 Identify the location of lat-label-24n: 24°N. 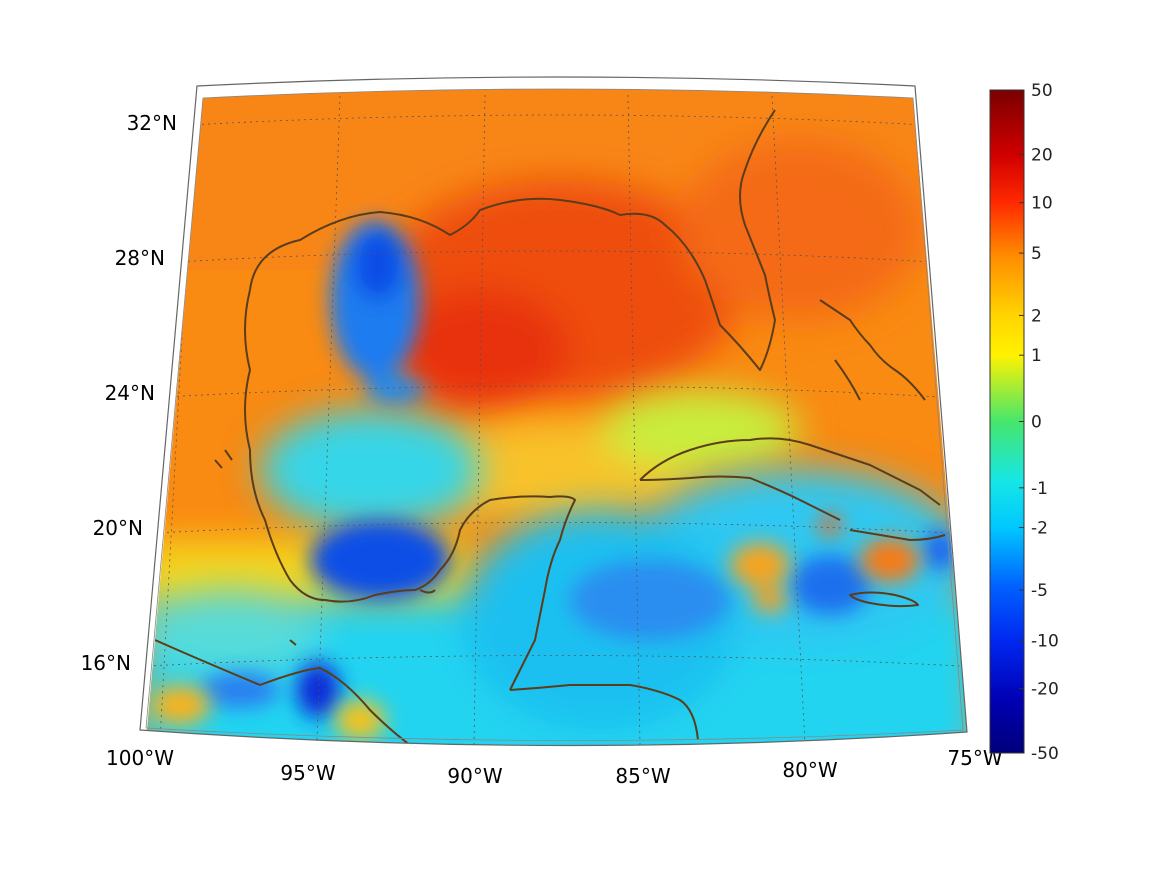
(130, 393).